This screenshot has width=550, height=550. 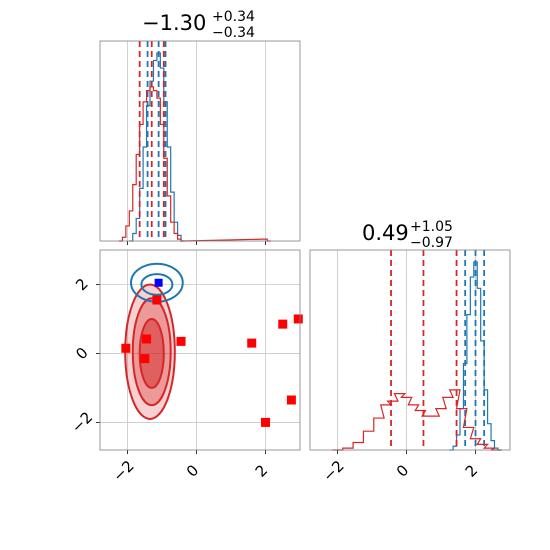 I want to click on contour-group, so click(x=154, y=341).